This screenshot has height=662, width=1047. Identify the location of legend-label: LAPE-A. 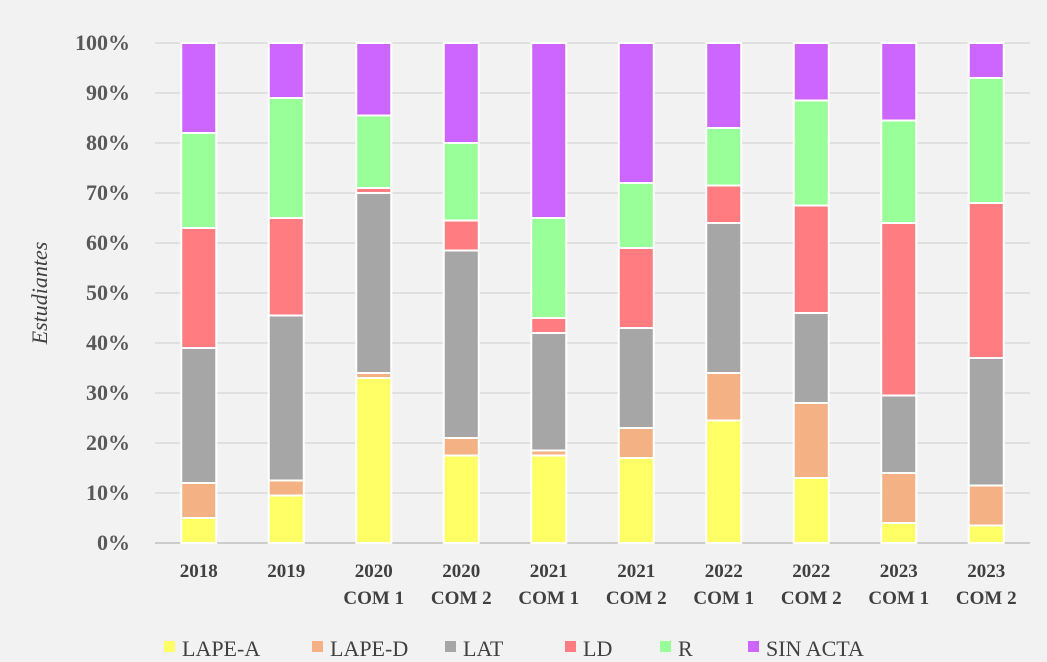
(221, 648).